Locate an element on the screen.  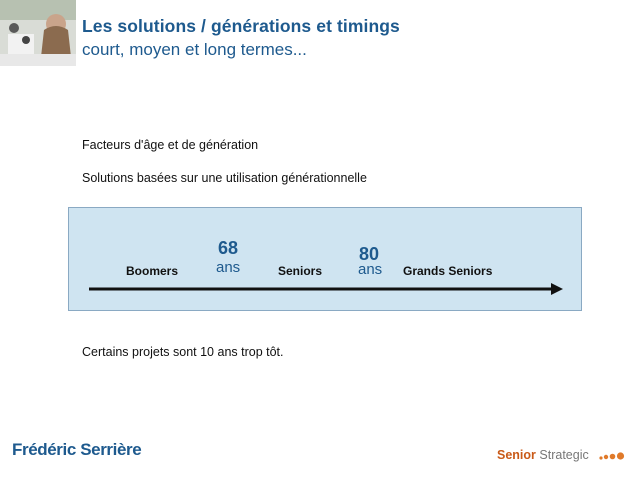
label-boomers: Boomers is located at coordinates (152, 271).